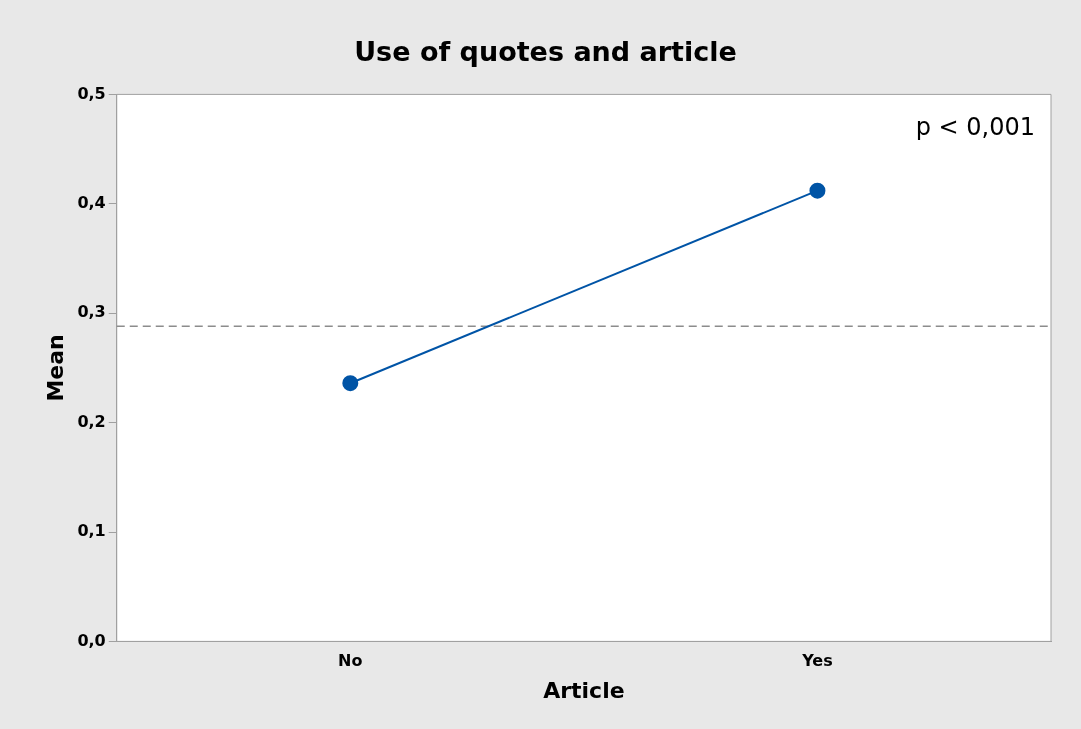 Image resolution: width=1081 pixels, height=729 pixels. I want to click on y-tick-label: 0,5, so click(91, 93).